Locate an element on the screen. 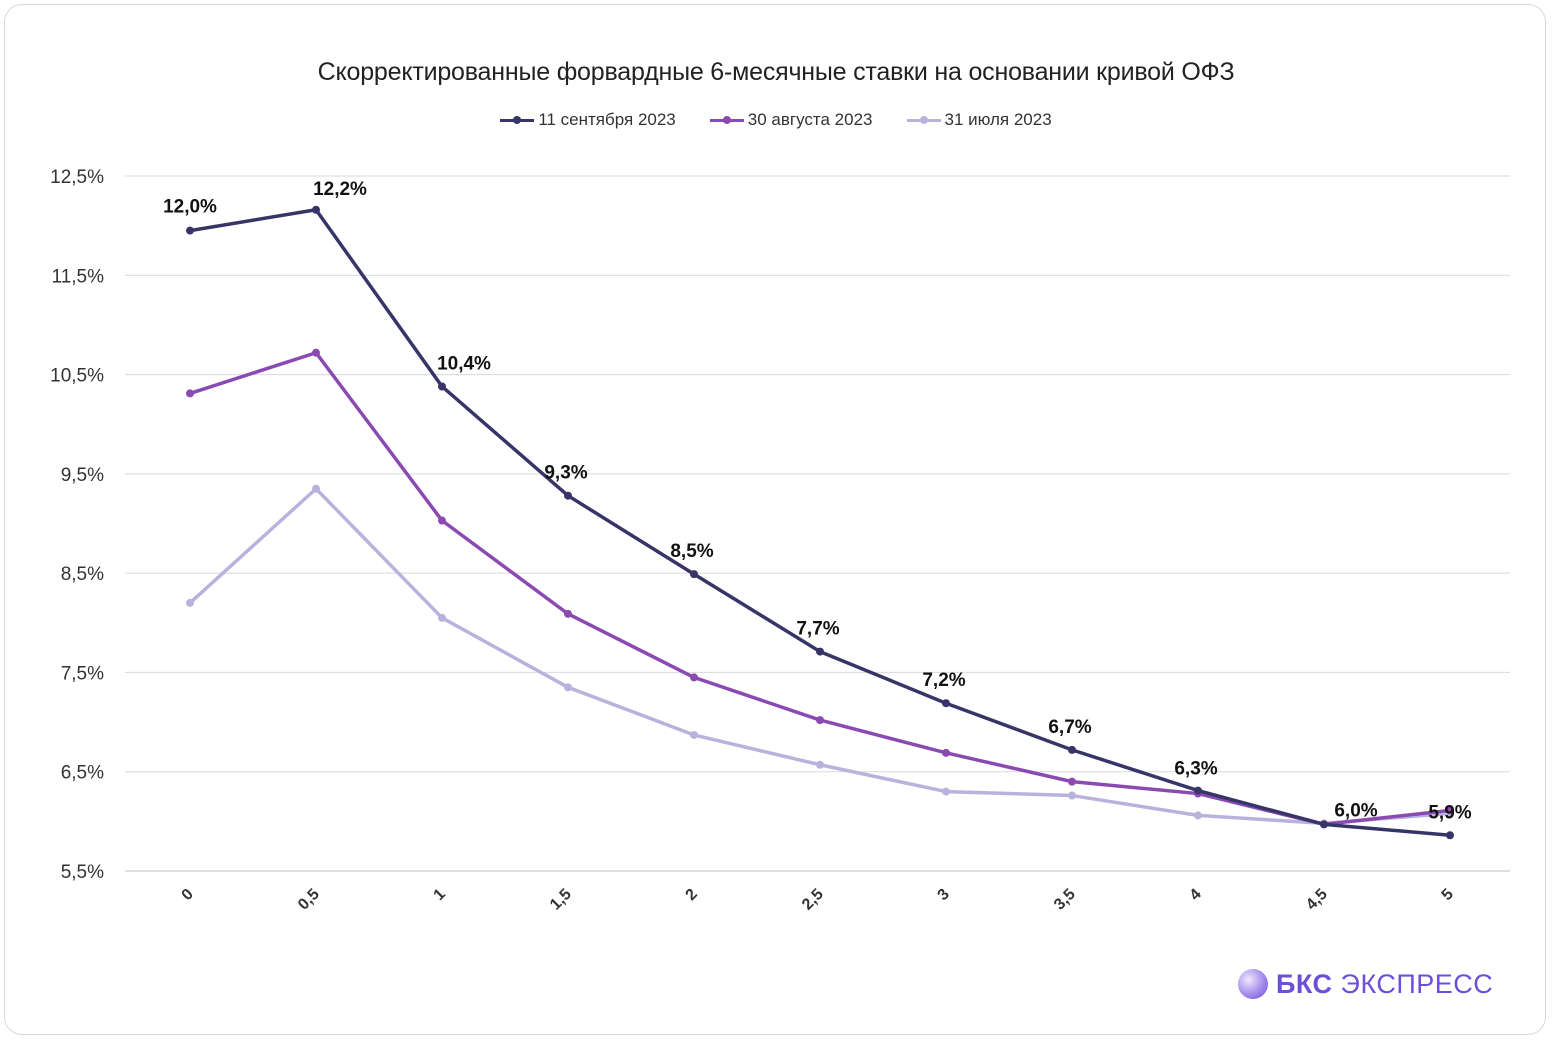 The width and height of the screenshot is (1552, 1041). y-tick-label: 8,5% is located at coordinates (82, 574).